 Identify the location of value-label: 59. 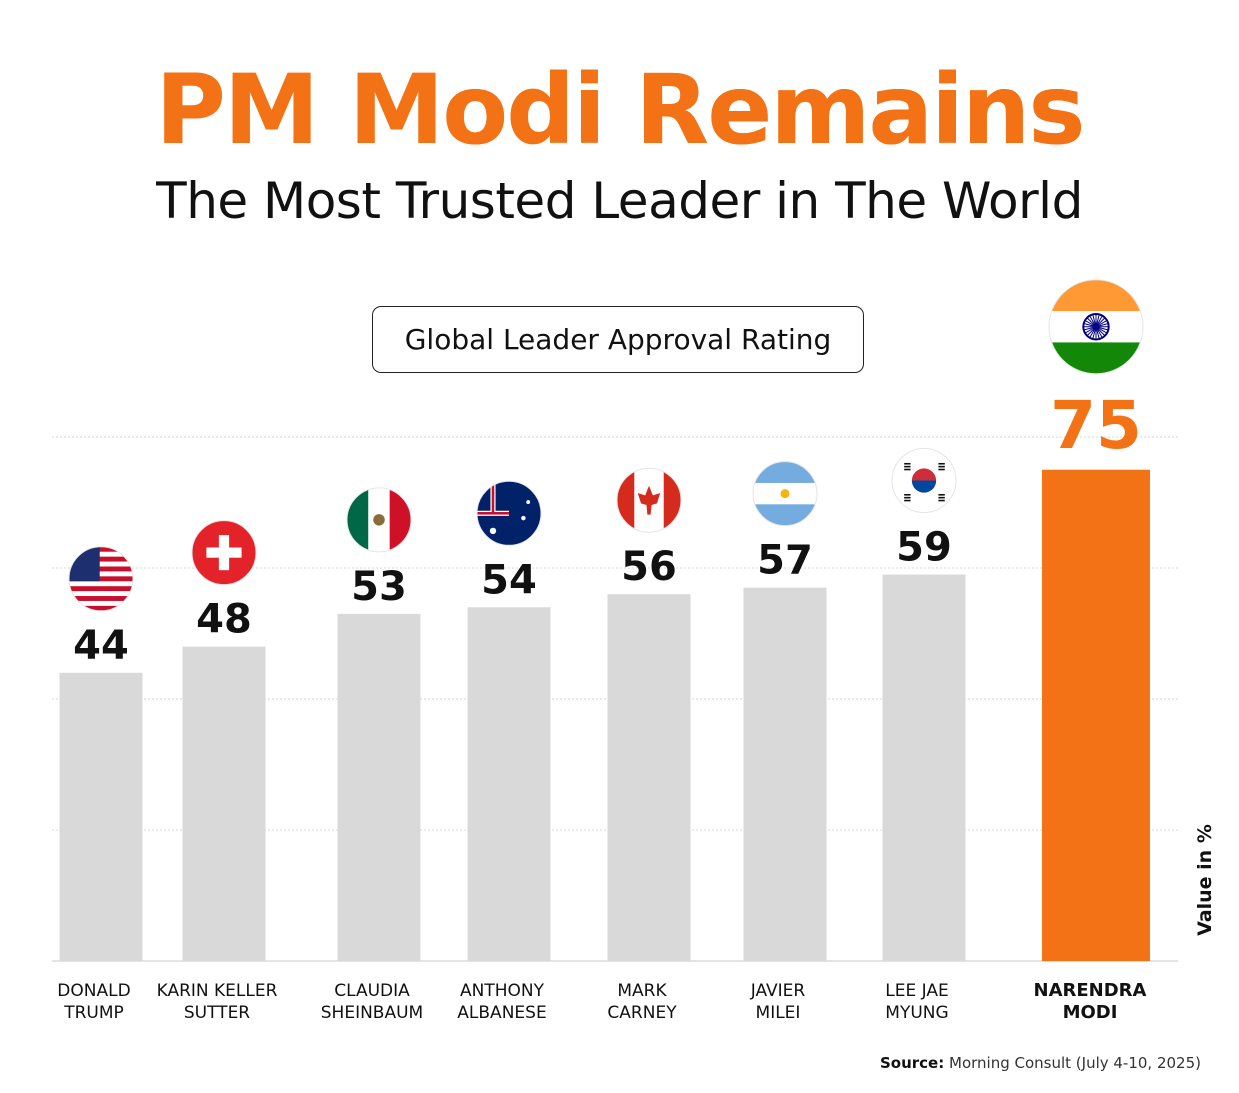
(924, 548).